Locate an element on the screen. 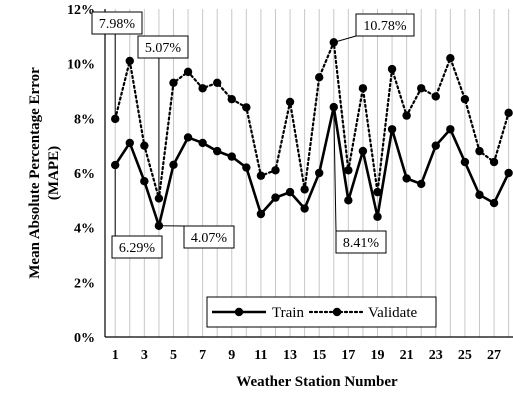  y-tick-label: 4% is located at coordinates (84, 229).